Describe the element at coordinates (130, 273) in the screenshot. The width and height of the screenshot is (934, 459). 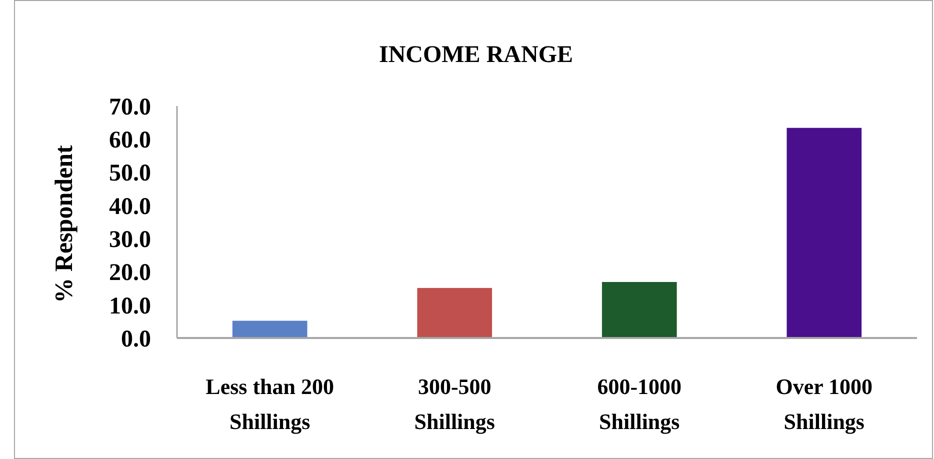
I see `y-tick-label: 20.0` at that location.